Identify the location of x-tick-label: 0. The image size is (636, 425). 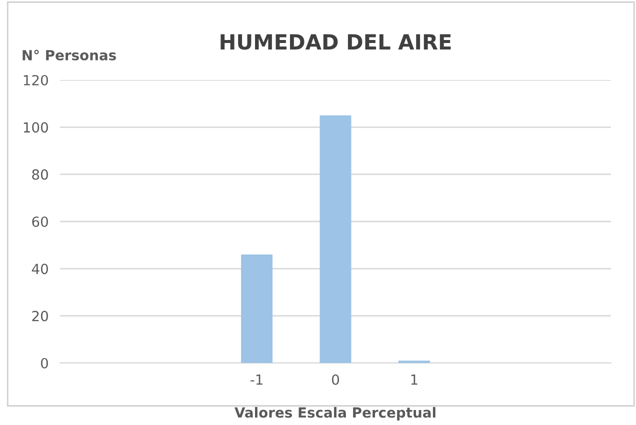
(335, 379).